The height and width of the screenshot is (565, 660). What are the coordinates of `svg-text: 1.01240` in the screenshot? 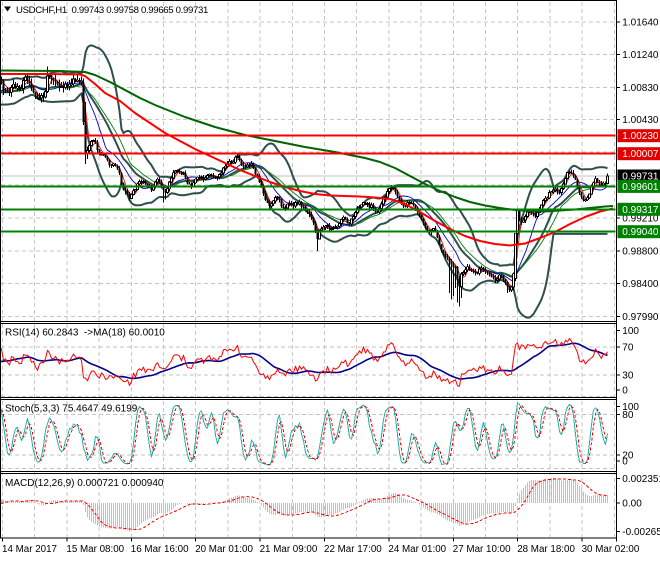 It's located at (640, 55).